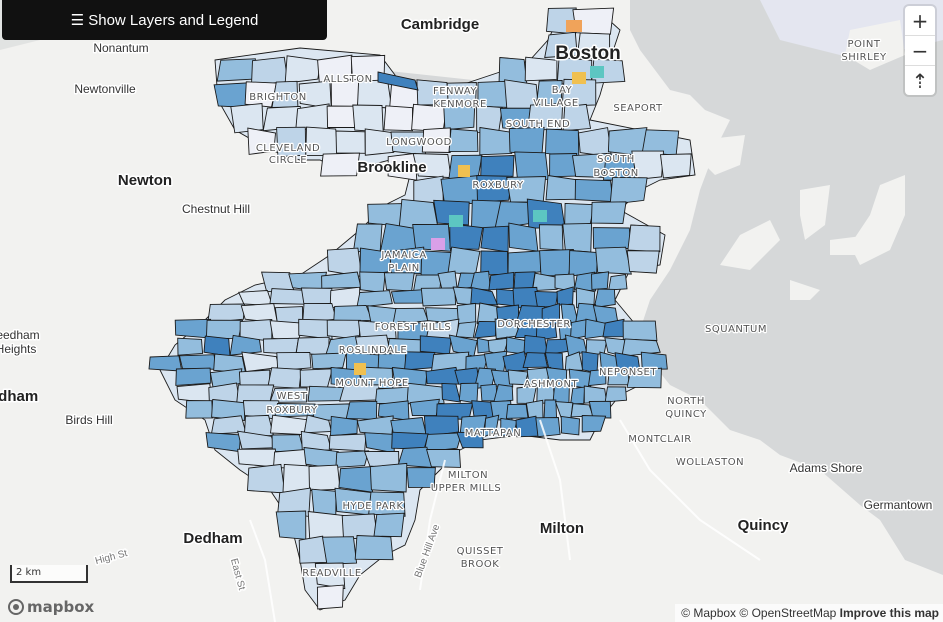  What do you see at coordinates (920, 80) in the screenshot?
I see `compass-button: ⇡` at bounding box center [920, 80].